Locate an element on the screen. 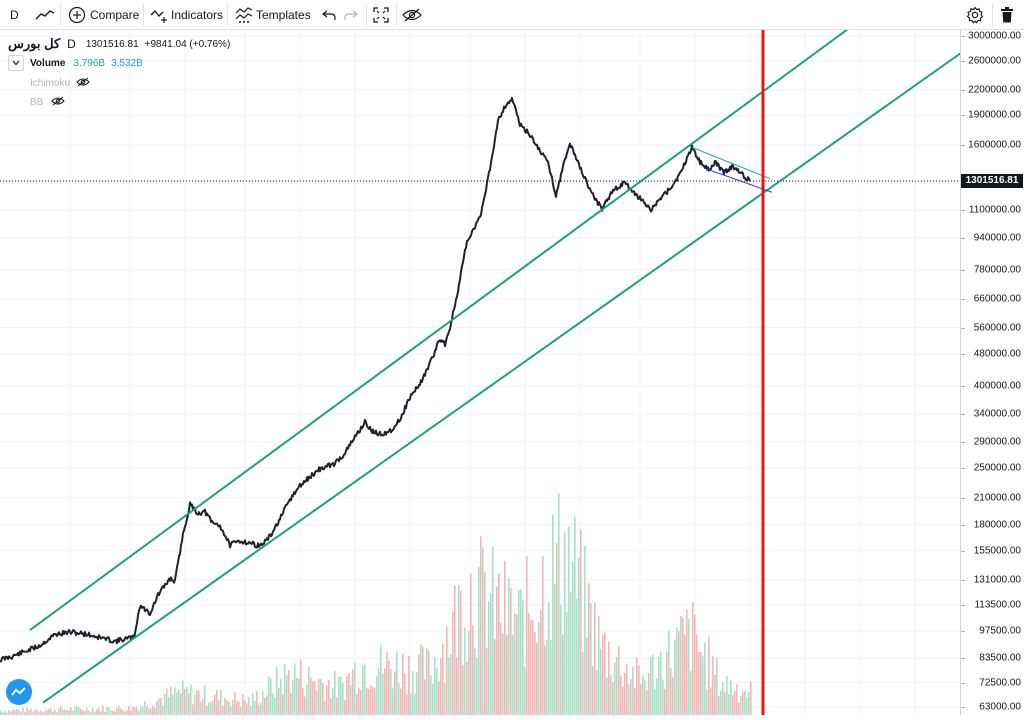  hide-drawings-button is located at coordinates (412, 14).